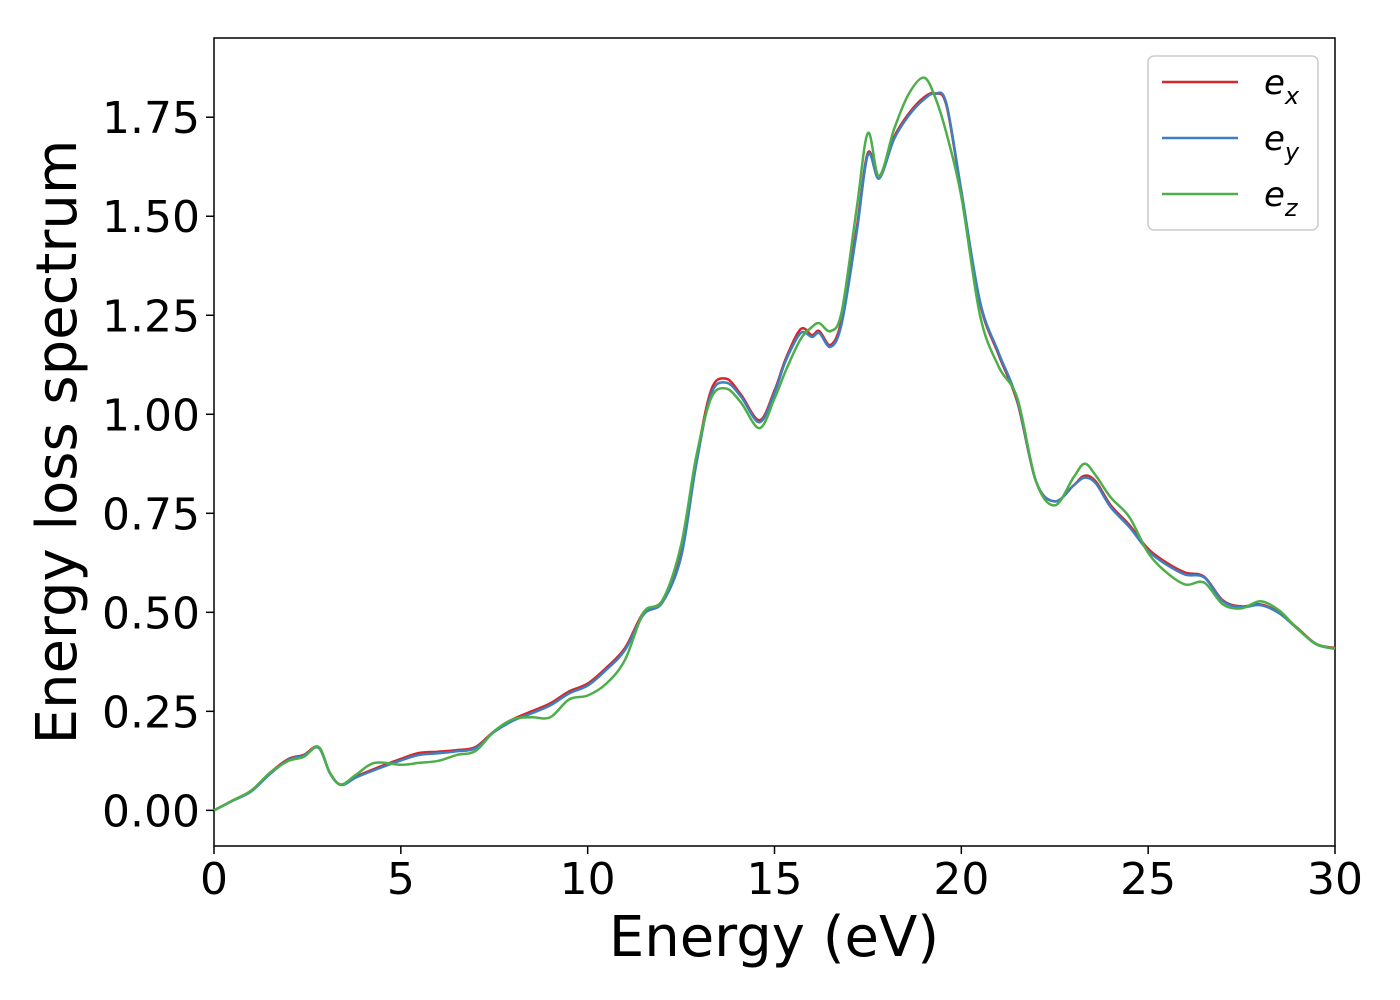 This screenshot has width=1400, height=1000. I want to click on x-tick-label: 20, so click(961, 879).